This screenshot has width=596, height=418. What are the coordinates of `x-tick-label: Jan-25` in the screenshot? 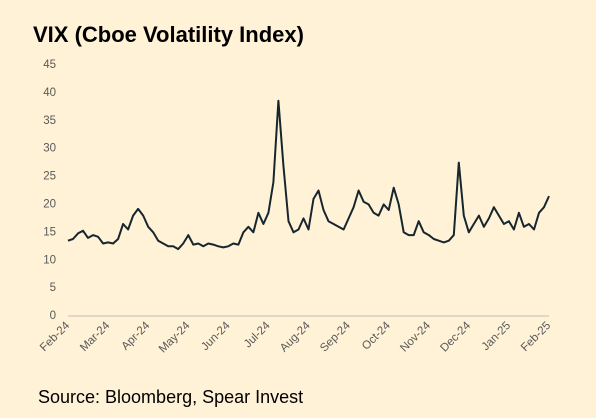 It's located at (496, 336).